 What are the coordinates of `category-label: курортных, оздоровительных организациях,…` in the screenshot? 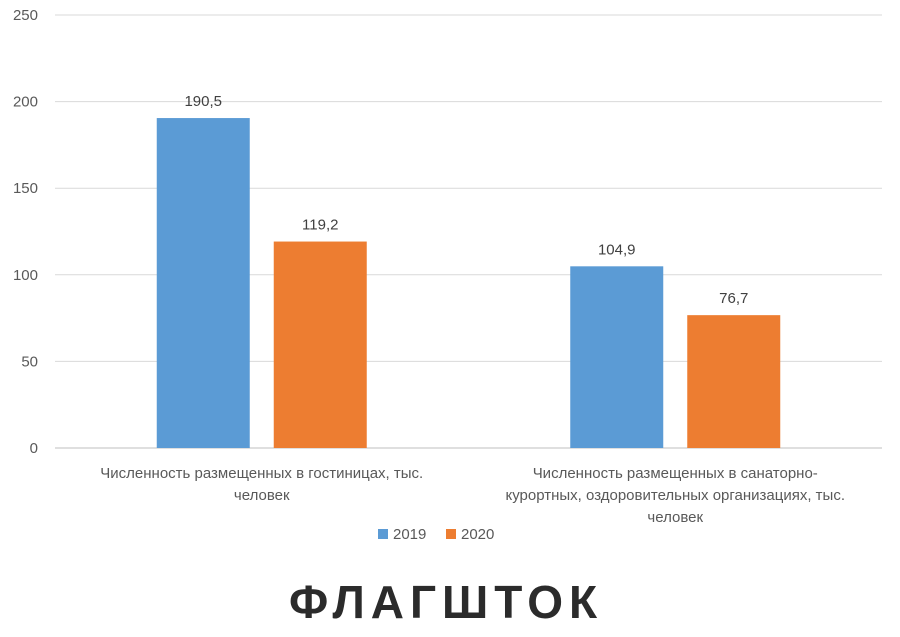 It's located at (675, 495).